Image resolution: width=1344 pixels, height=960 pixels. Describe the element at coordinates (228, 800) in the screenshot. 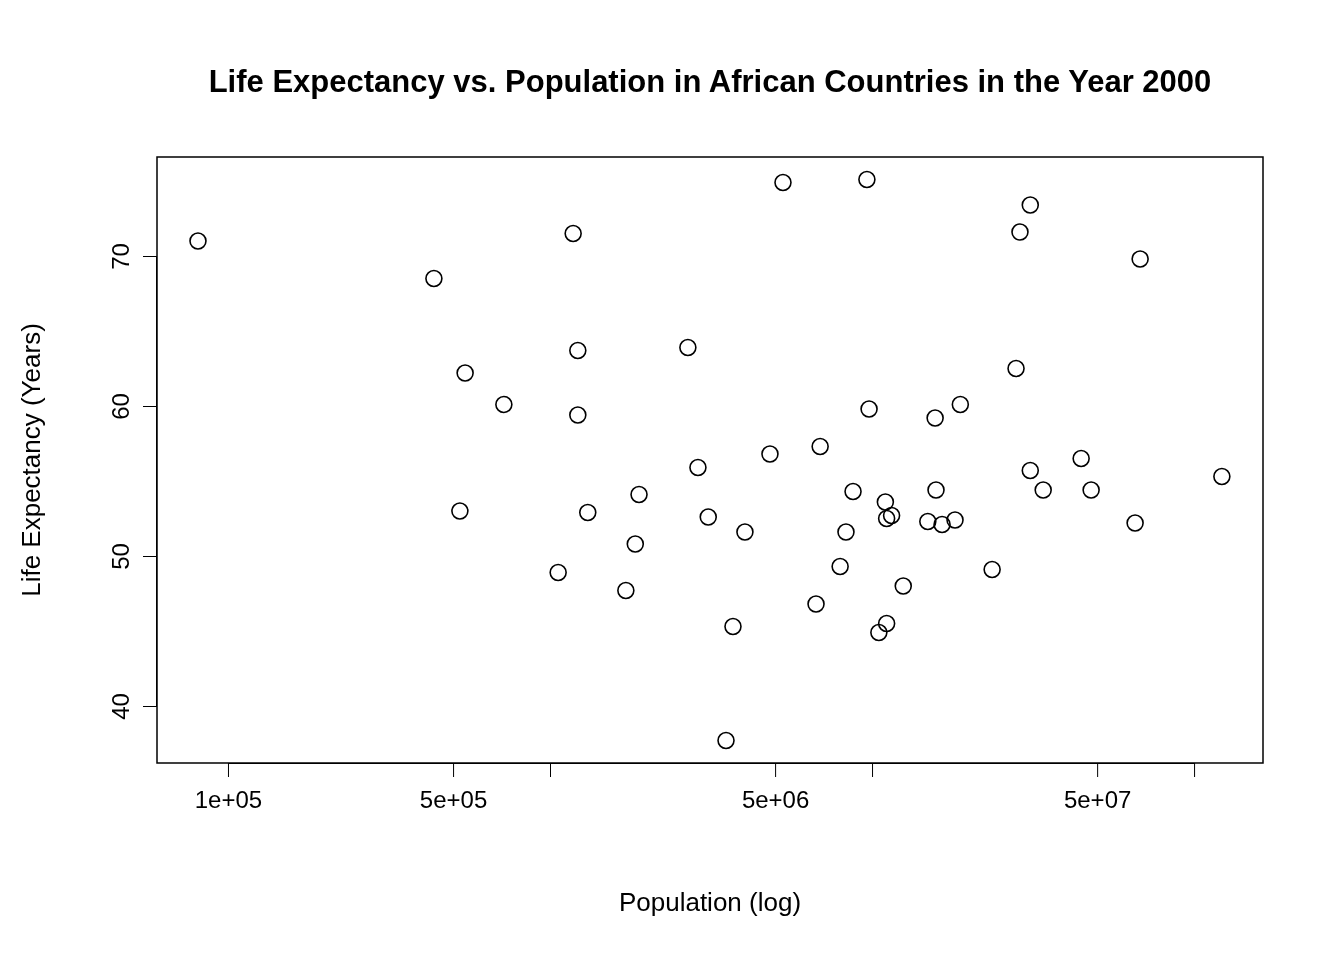

I see `x-tick-label: 1e+05` at that location.